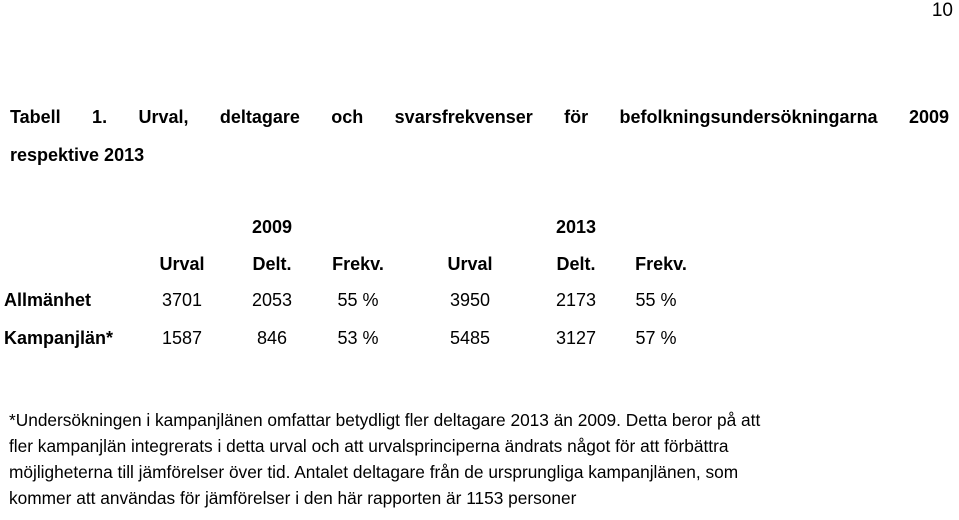  Describe the element at coordinates (576, 338) in the screenshot. I see `table-cell: 3127` at that location.